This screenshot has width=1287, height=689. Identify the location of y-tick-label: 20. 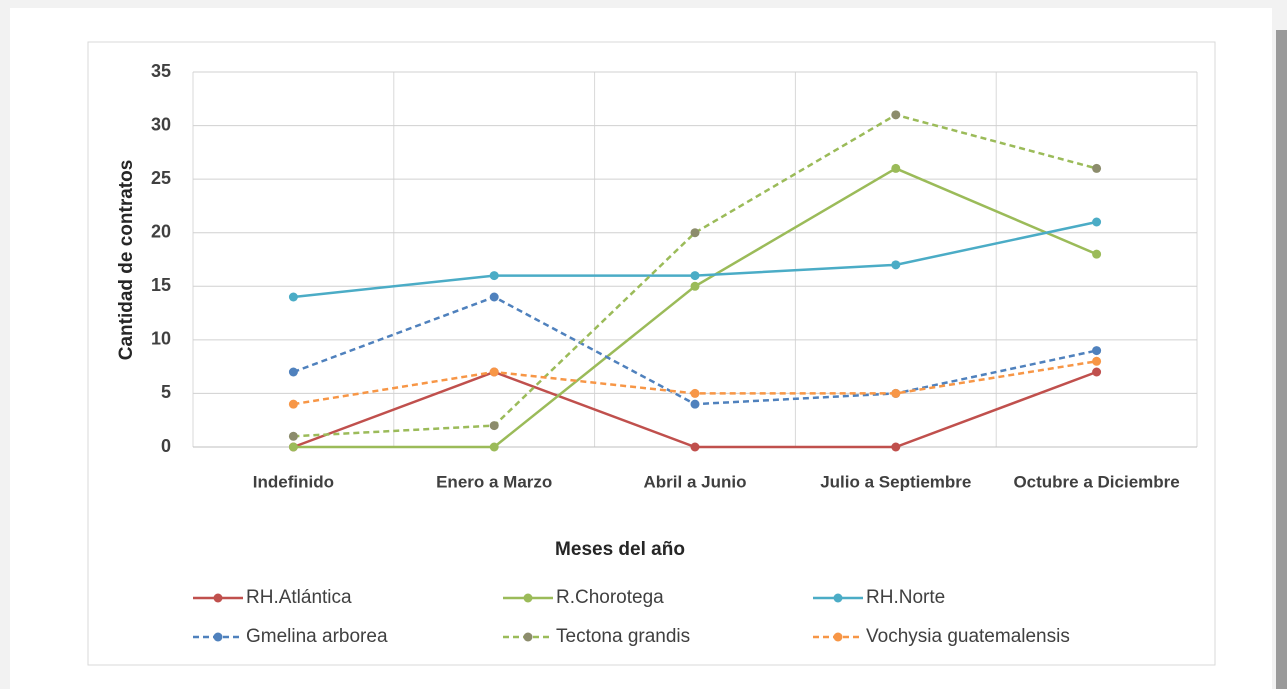
(161, 231).